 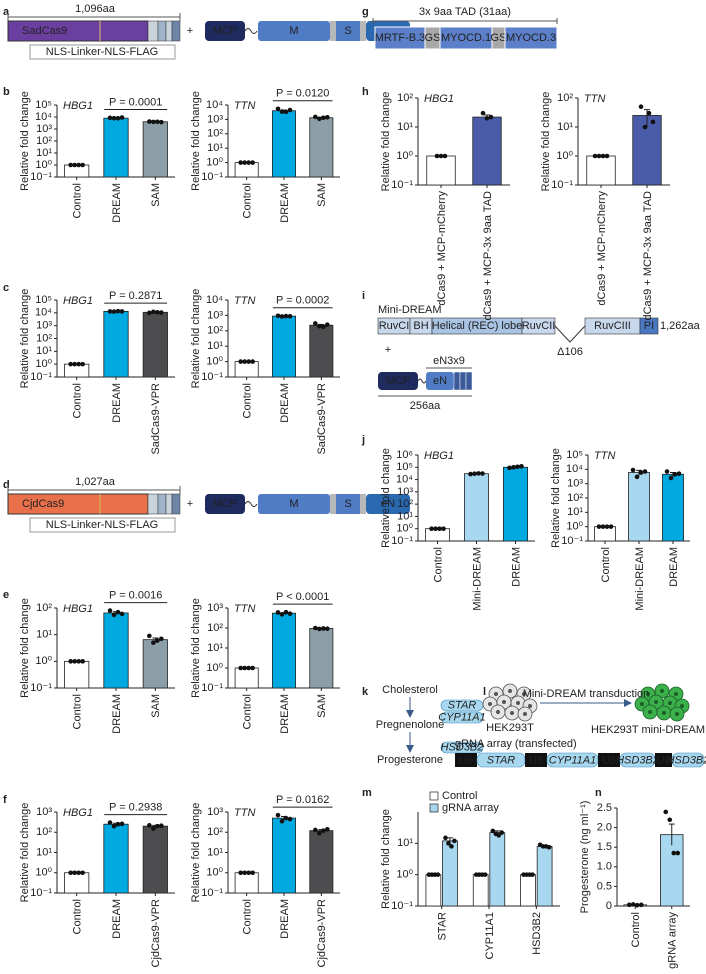 I want to click on annotation: P = 0.0120, so click(x=302, y=94).